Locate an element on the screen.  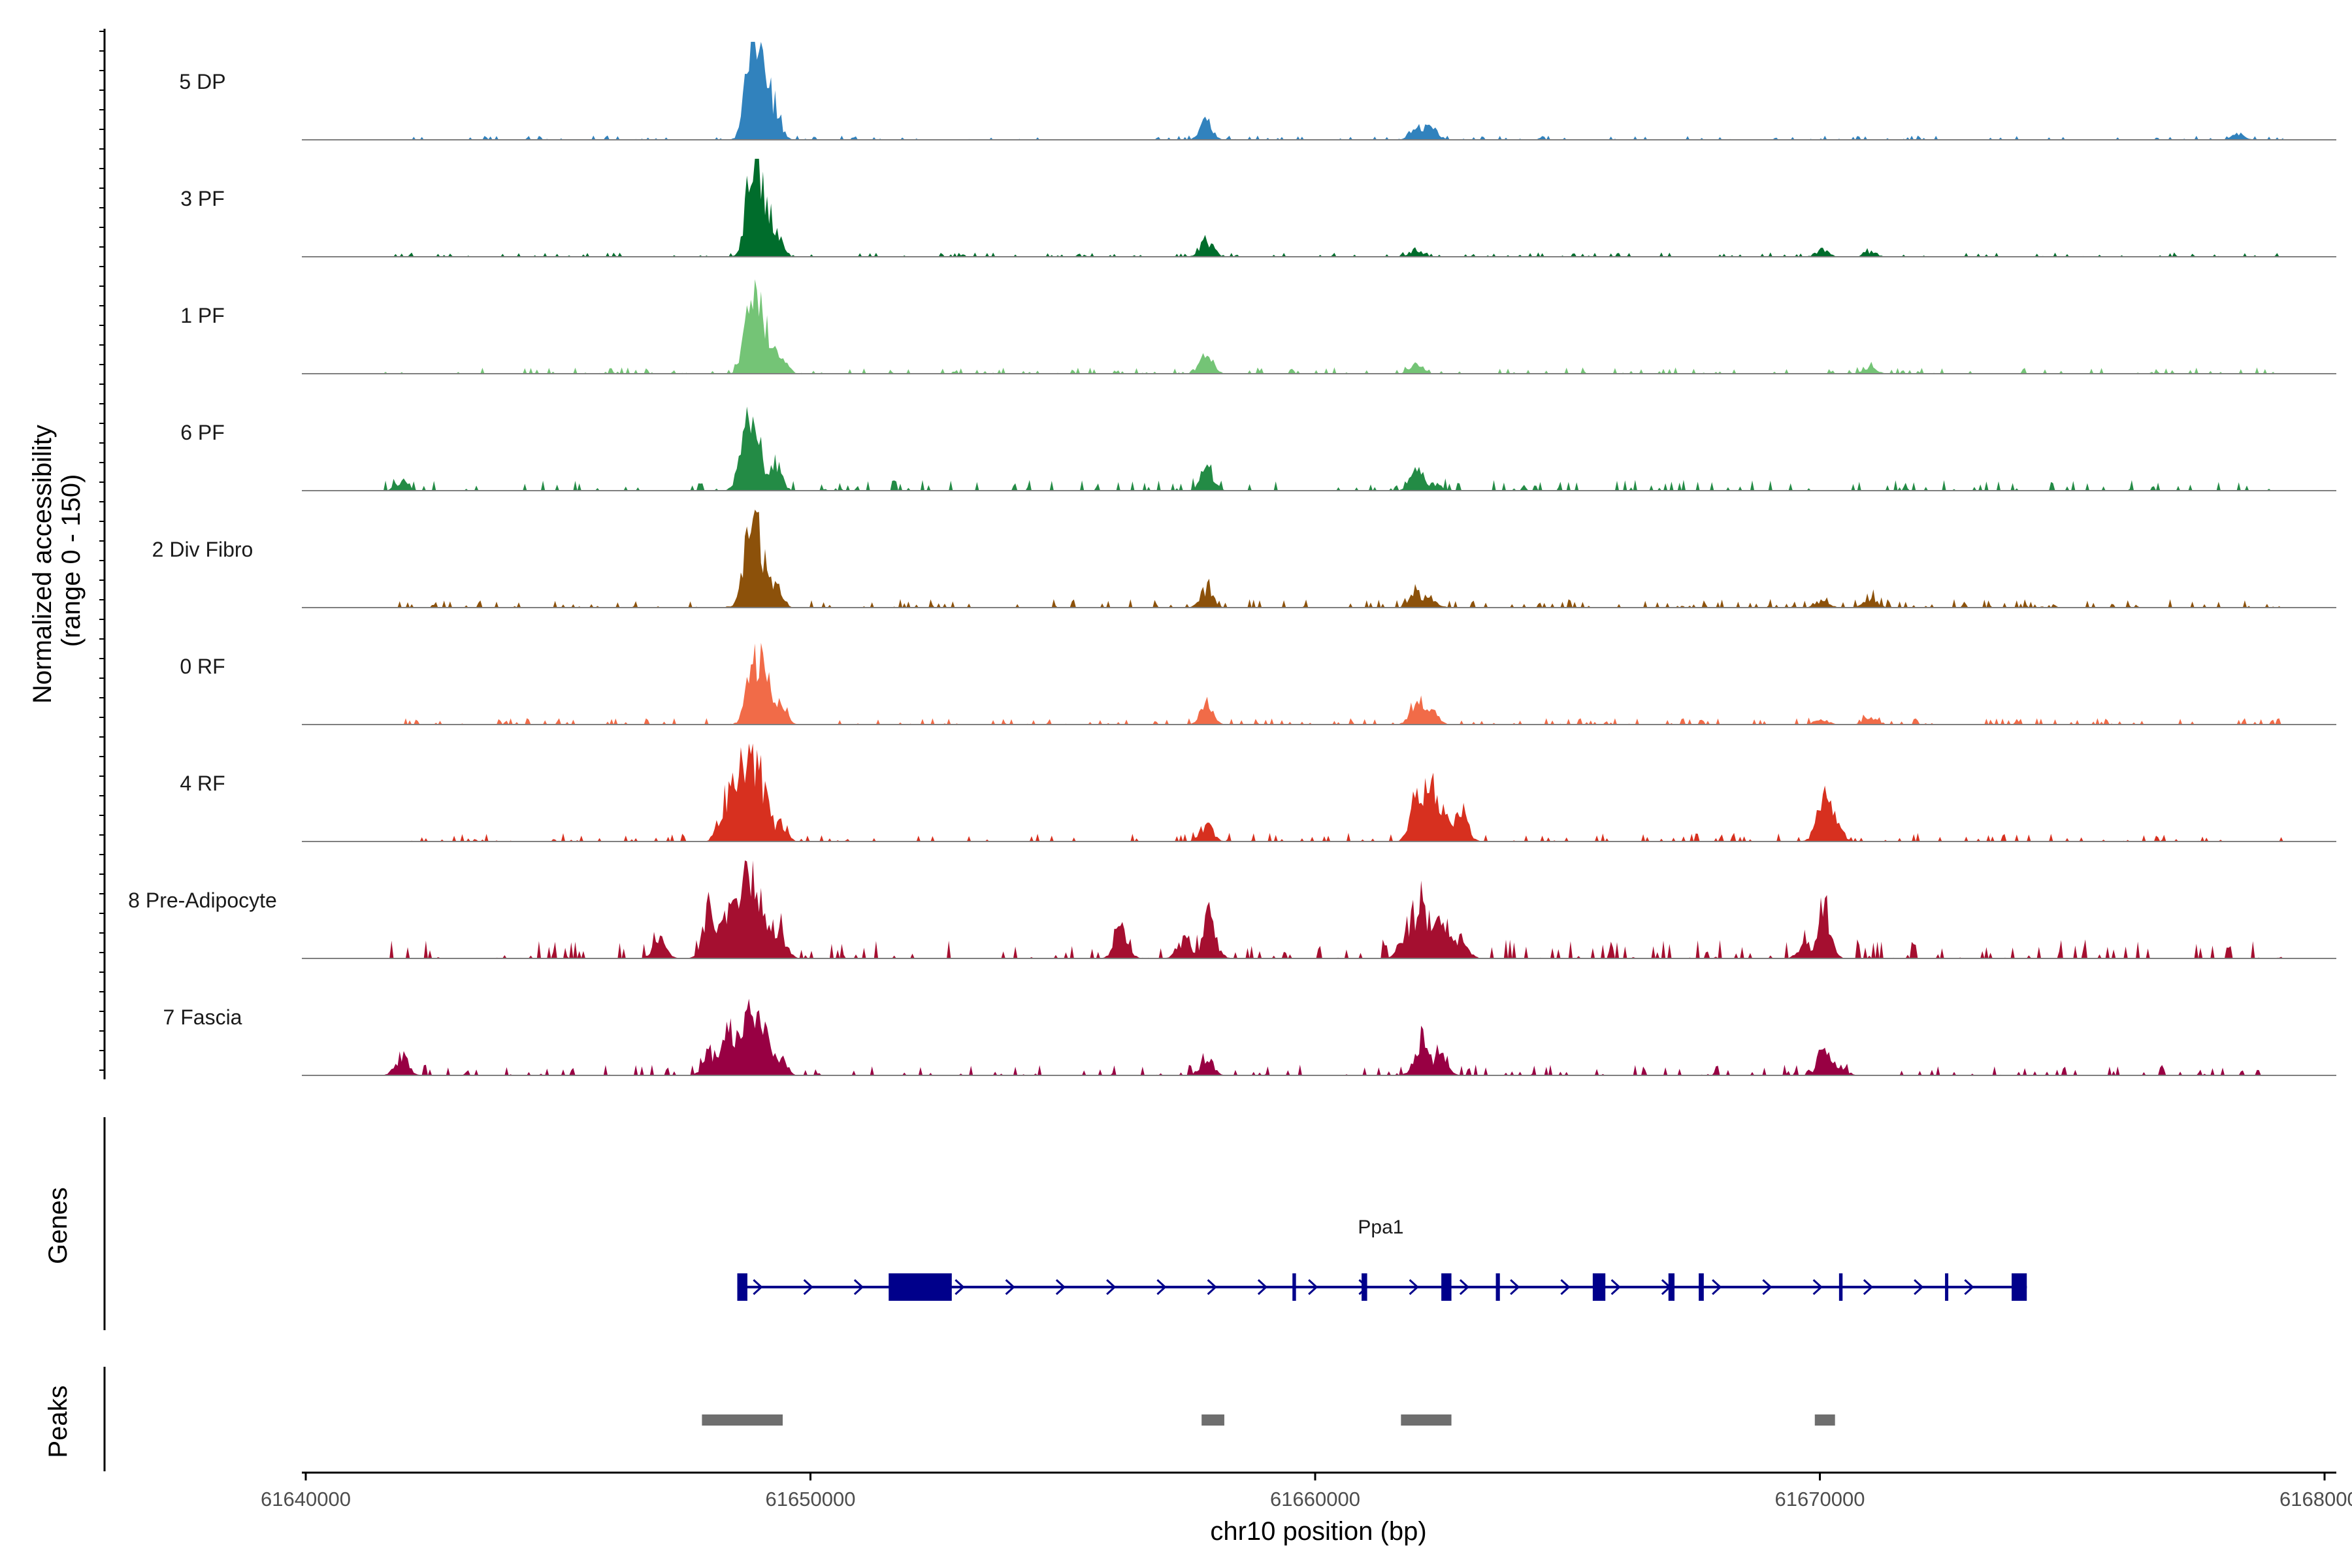
peaks-track is located at coordinates (1268, 1420).